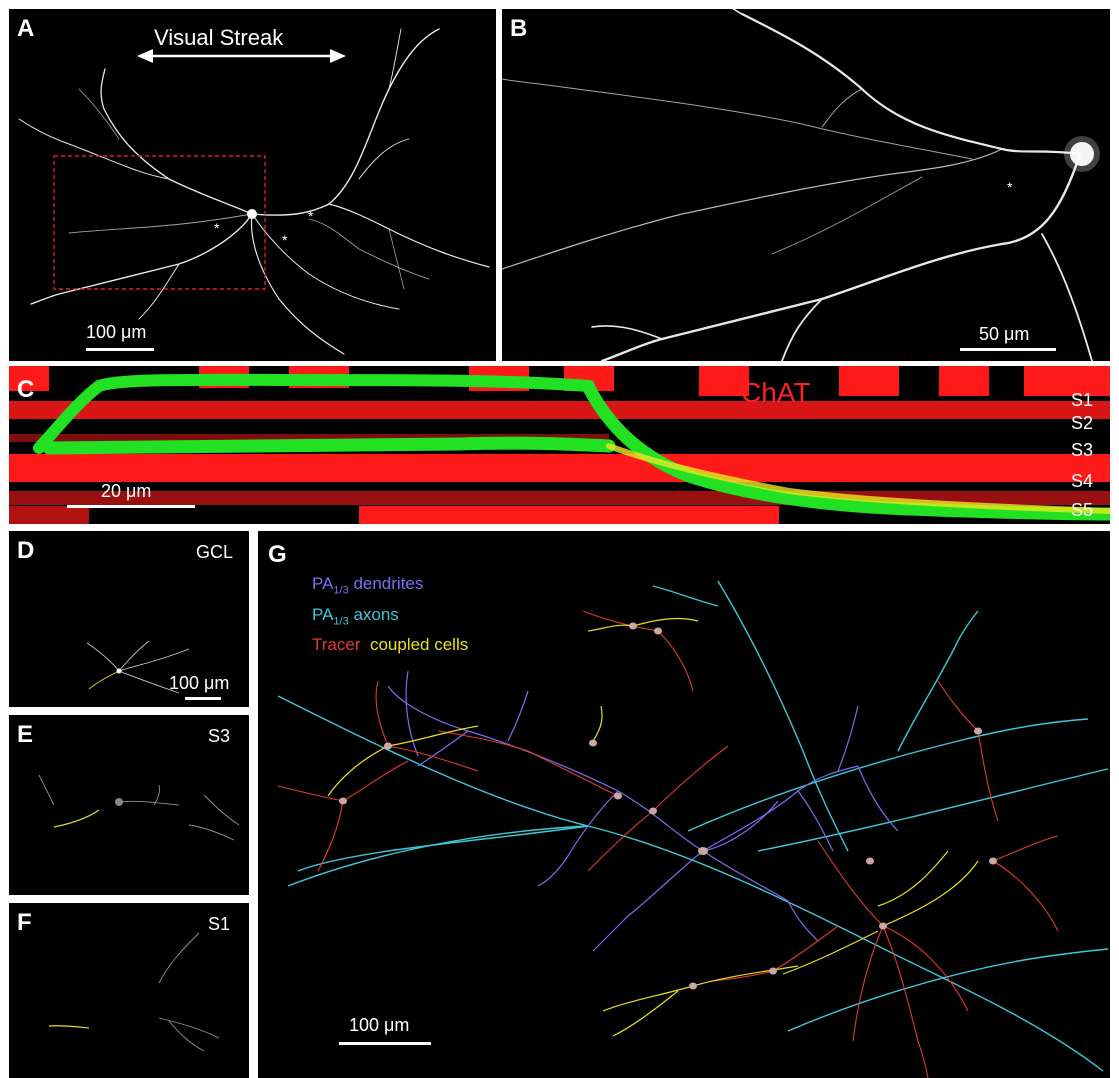 This screenshot has height=1078, width=1119. Describe the element at coordinates (776, 392) in the screenshot. I see `chat-label: ChAT` at that location.